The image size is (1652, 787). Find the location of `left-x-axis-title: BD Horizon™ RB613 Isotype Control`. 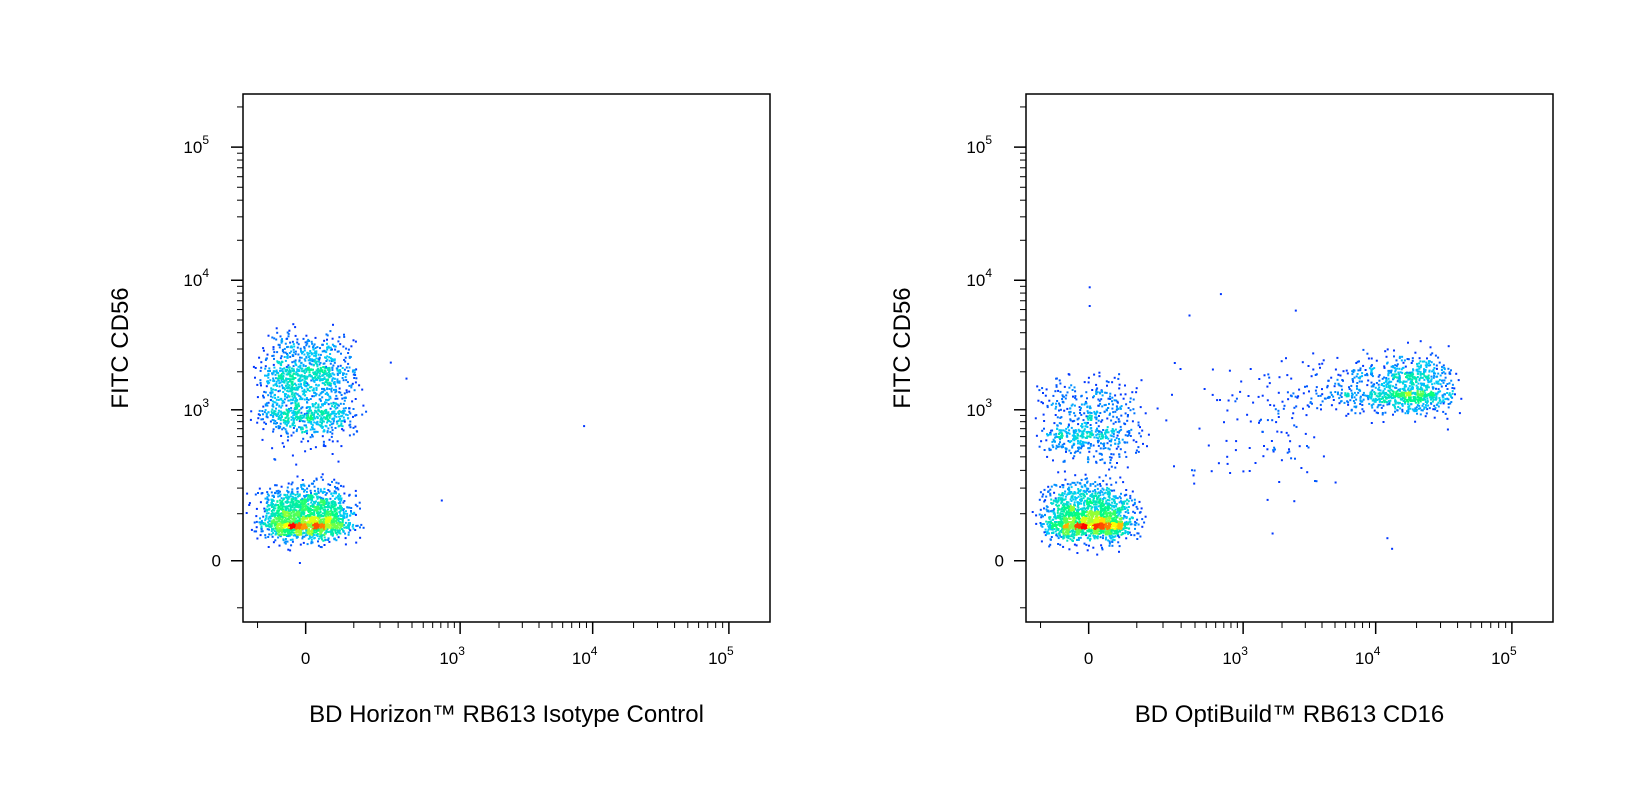

left-x-axis-title: BD Horizon™ RB613 Isotype Control is located at coordinates (506, 714).